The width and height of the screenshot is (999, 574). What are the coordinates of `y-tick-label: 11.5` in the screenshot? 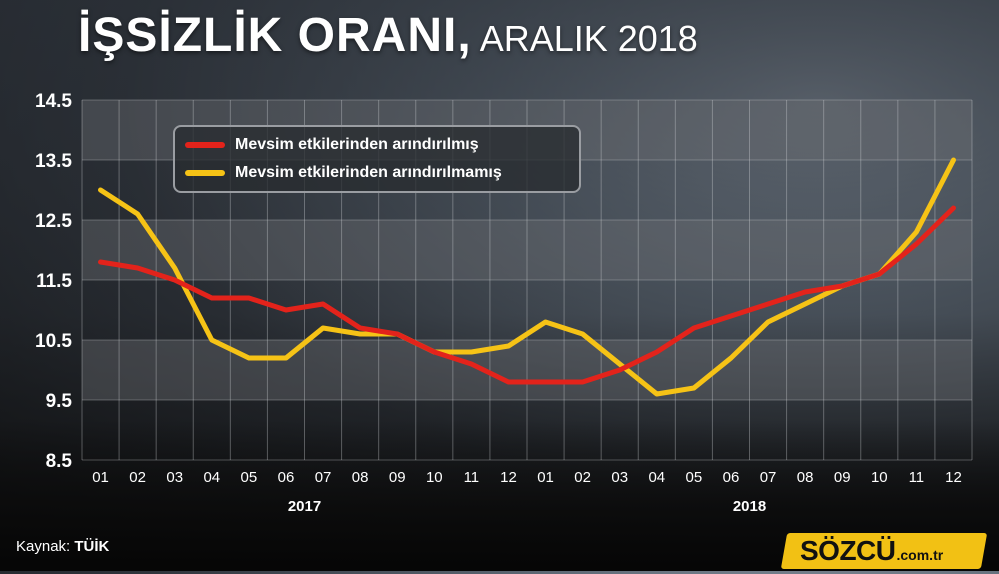 It's located at (54, 281).